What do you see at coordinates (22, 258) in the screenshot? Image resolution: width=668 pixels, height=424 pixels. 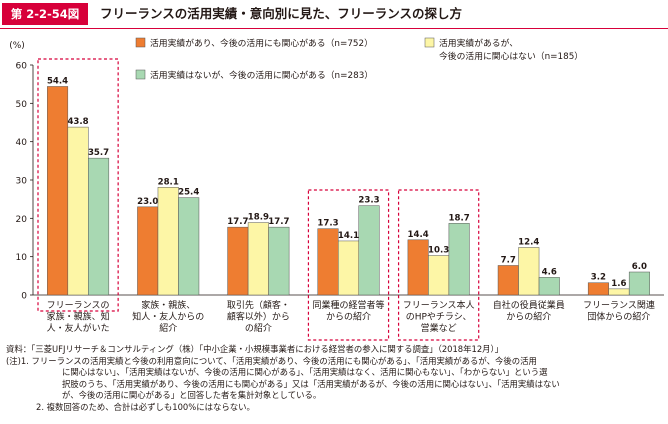 I see `y-tick-label: 10` at bounding box center [22, 258].